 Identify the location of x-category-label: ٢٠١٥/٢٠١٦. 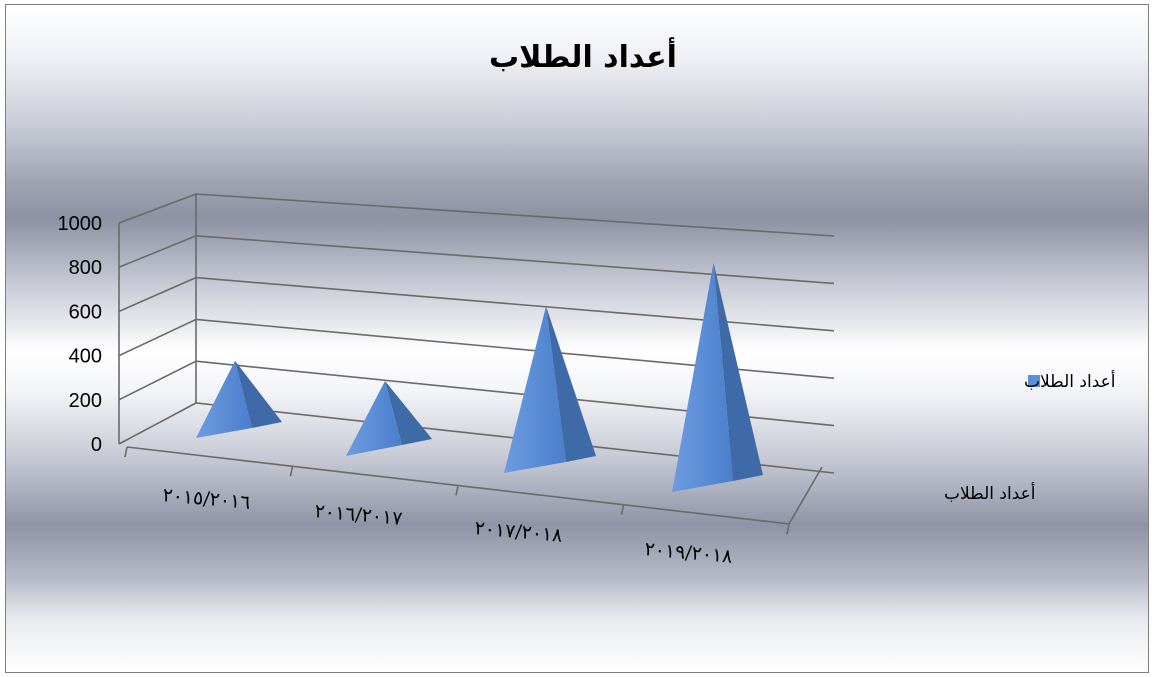
(207, 499).